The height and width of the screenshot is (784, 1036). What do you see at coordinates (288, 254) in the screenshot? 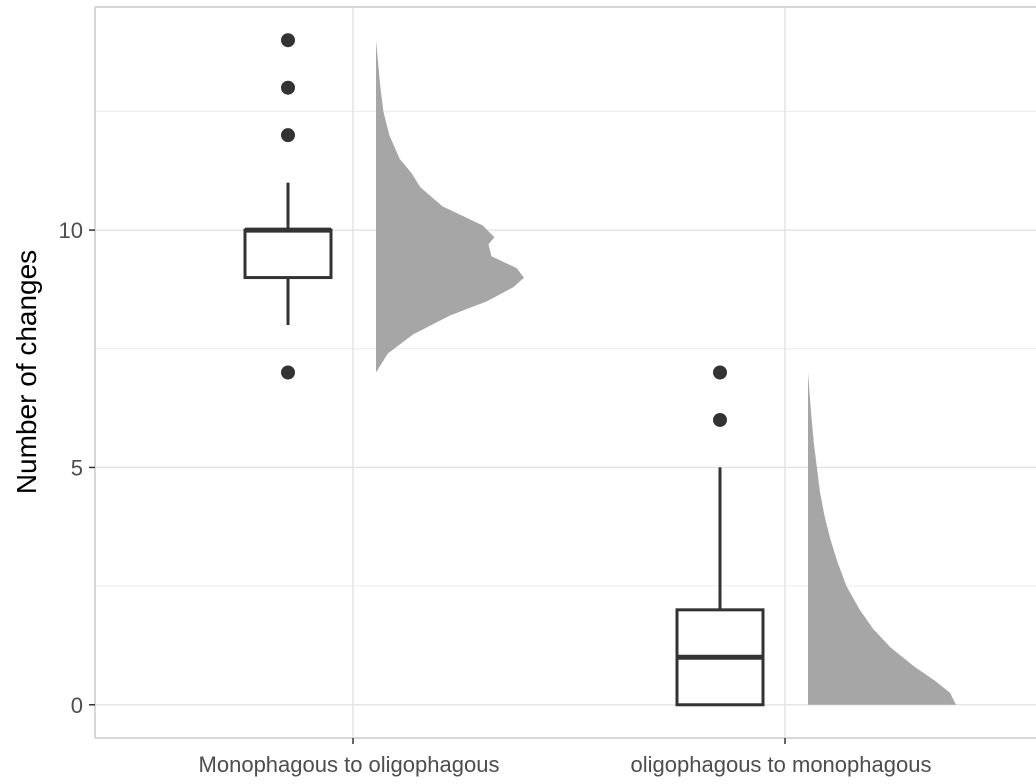
I see `box-iqr` at bounding box center [288, 254].